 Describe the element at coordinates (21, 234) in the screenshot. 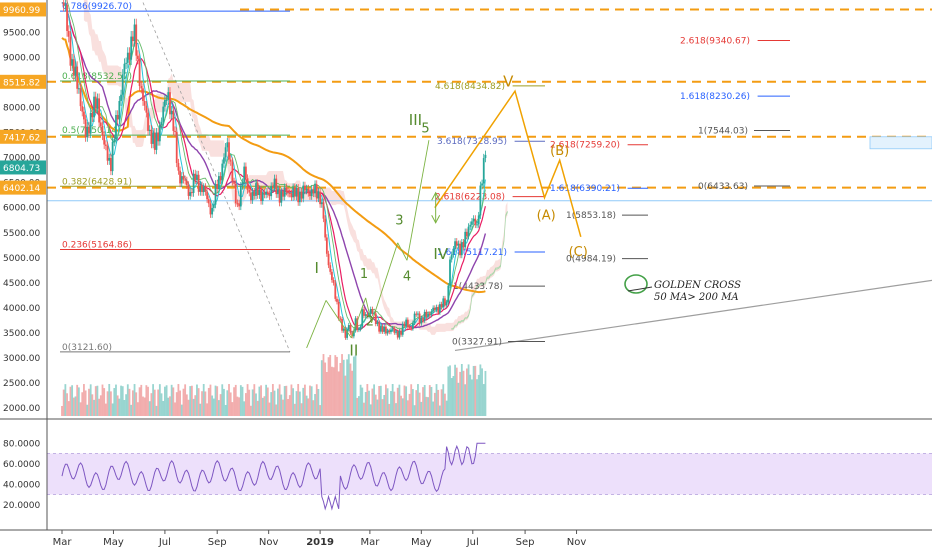

I see `y-tick-label: 5500.00` at that location.